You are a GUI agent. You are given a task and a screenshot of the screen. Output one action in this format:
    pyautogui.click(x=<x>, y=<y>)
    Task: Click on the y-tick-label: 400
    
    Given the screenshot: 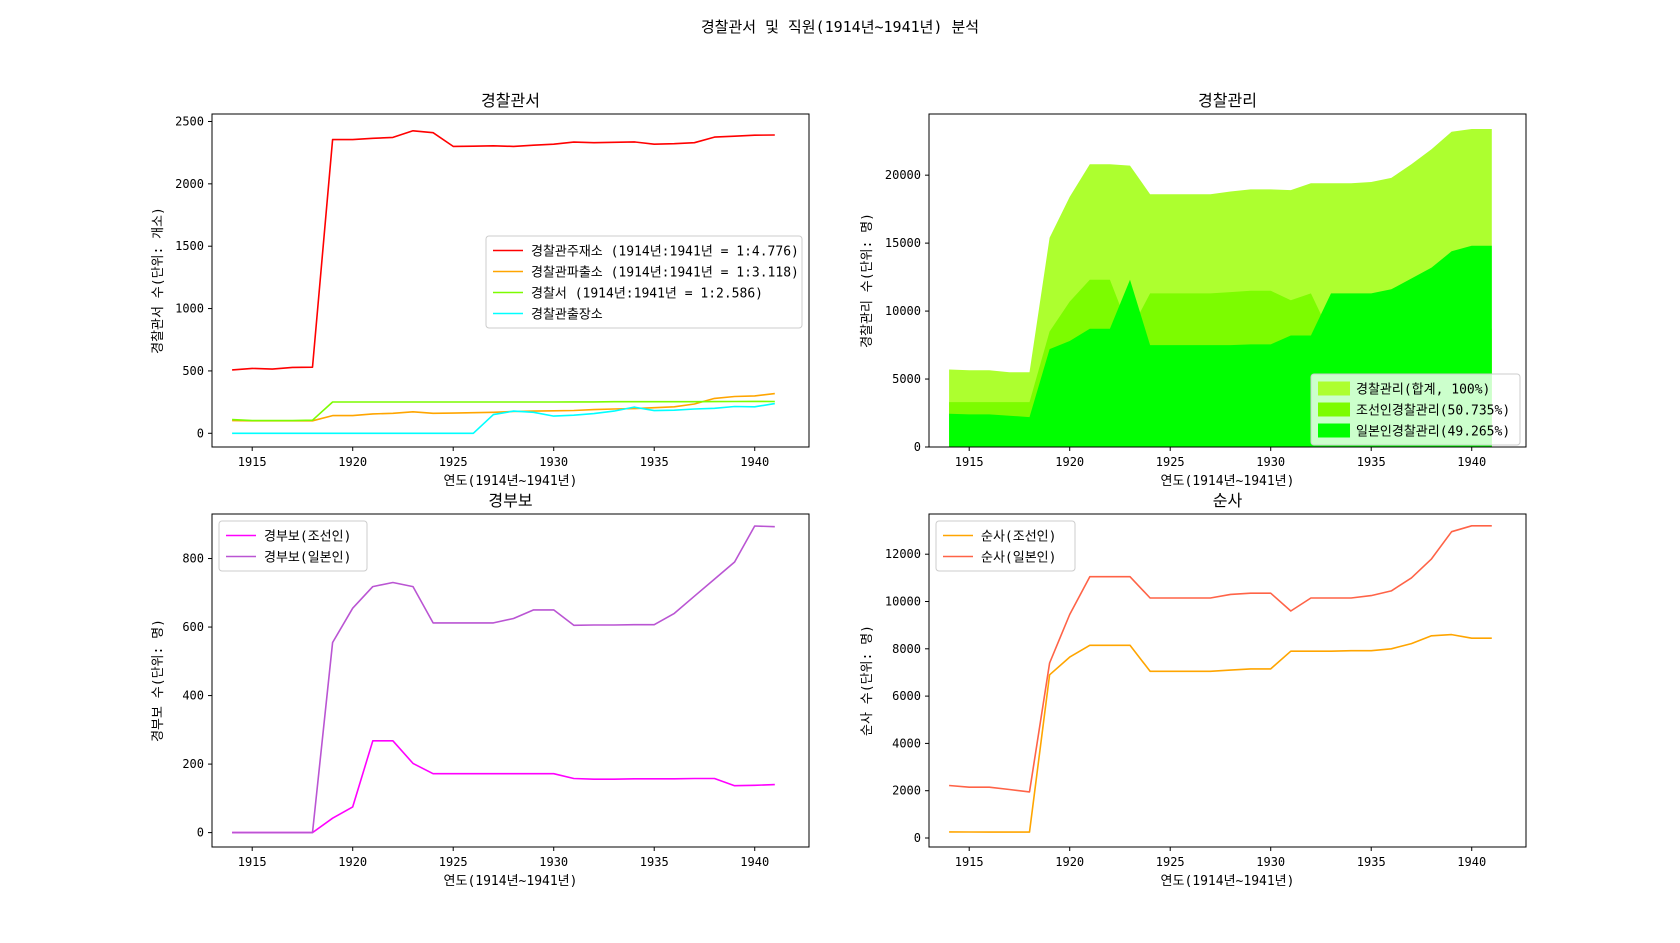 What is the action you would take?
    pyautogui.click(x=193, y=696)
    